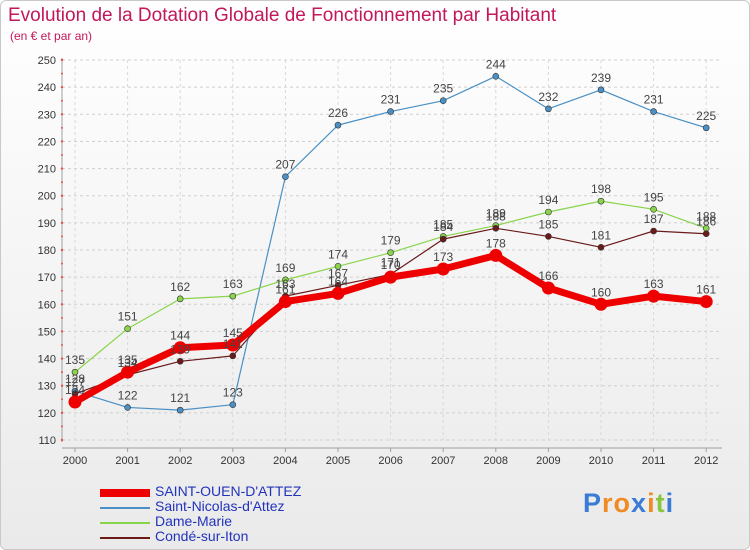  Describe the element at coordinates (391, 241) in the screenshot. I see `data-label-dame-marie: 179` at that location.